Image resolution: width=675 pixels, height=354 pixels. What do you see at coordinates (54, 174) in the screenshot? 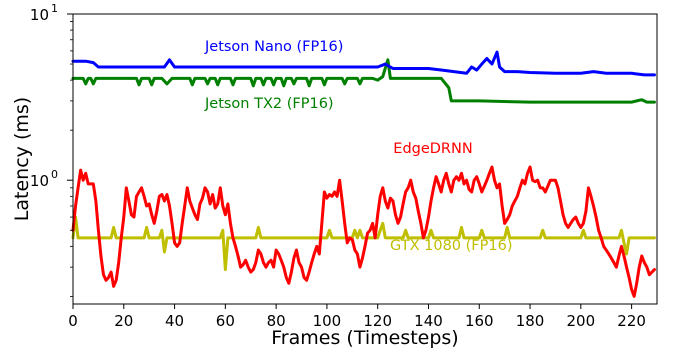
I see `y-tick-exponent: 0` at bounding box center [54, 174].